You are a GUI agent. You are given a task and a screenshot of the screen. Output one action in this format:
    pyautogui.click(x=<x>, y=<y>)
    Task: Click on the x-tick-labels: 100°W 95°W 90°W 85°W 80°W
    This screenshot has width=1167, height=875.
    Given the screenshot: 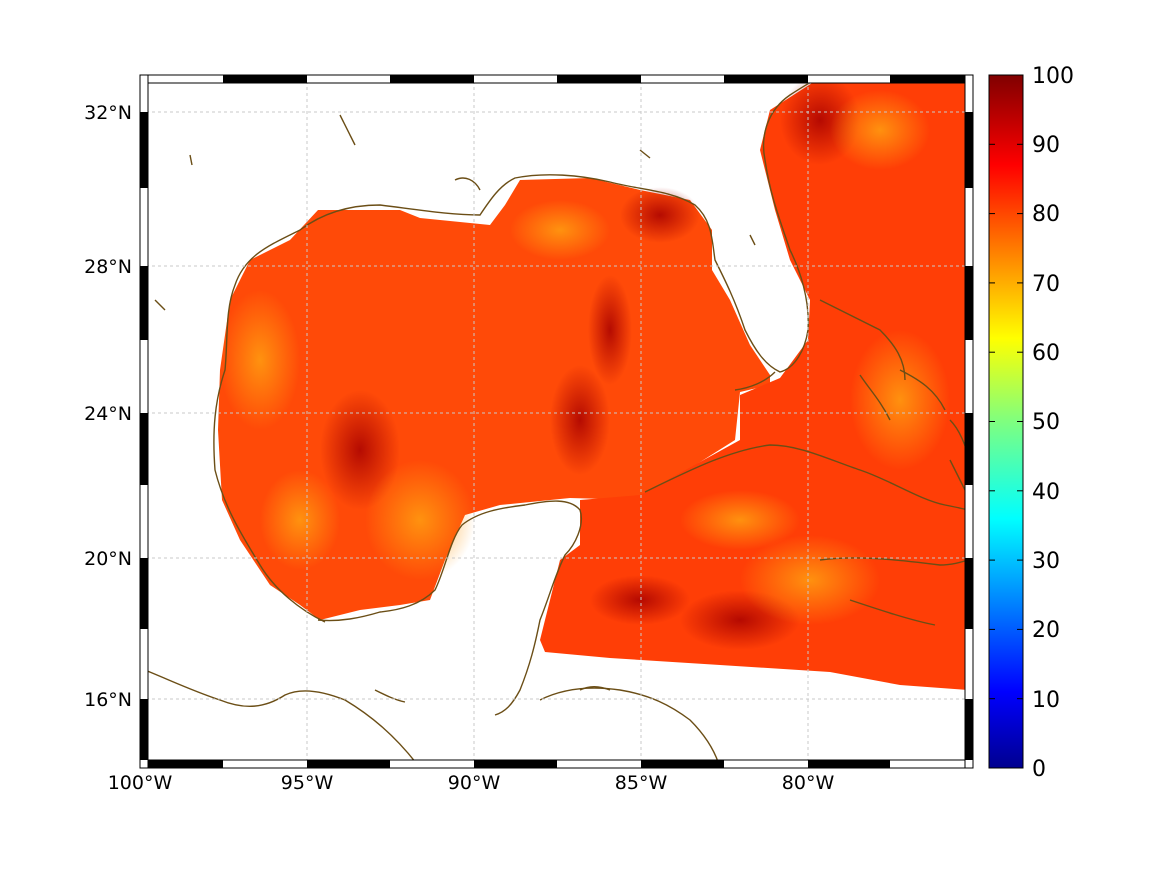 What is the action you would take?
    pyautogui.click(x=471, y=783)
    